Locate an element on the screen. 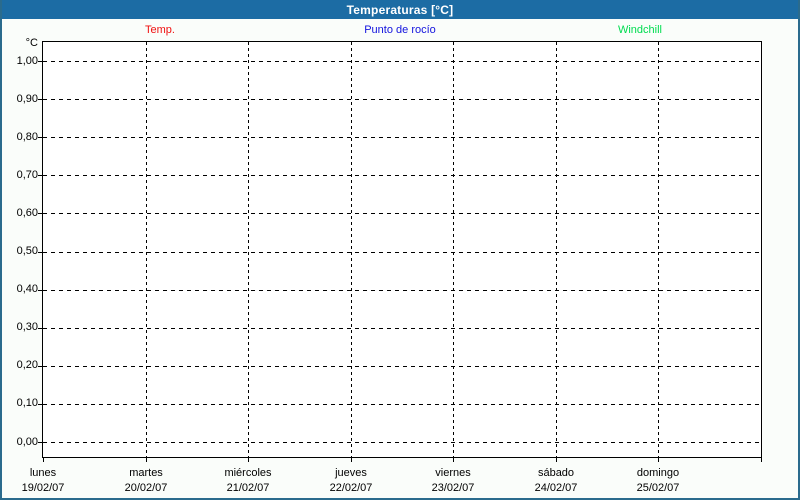  y-tick-label: 0,60 is located at coordinates (27, 213).